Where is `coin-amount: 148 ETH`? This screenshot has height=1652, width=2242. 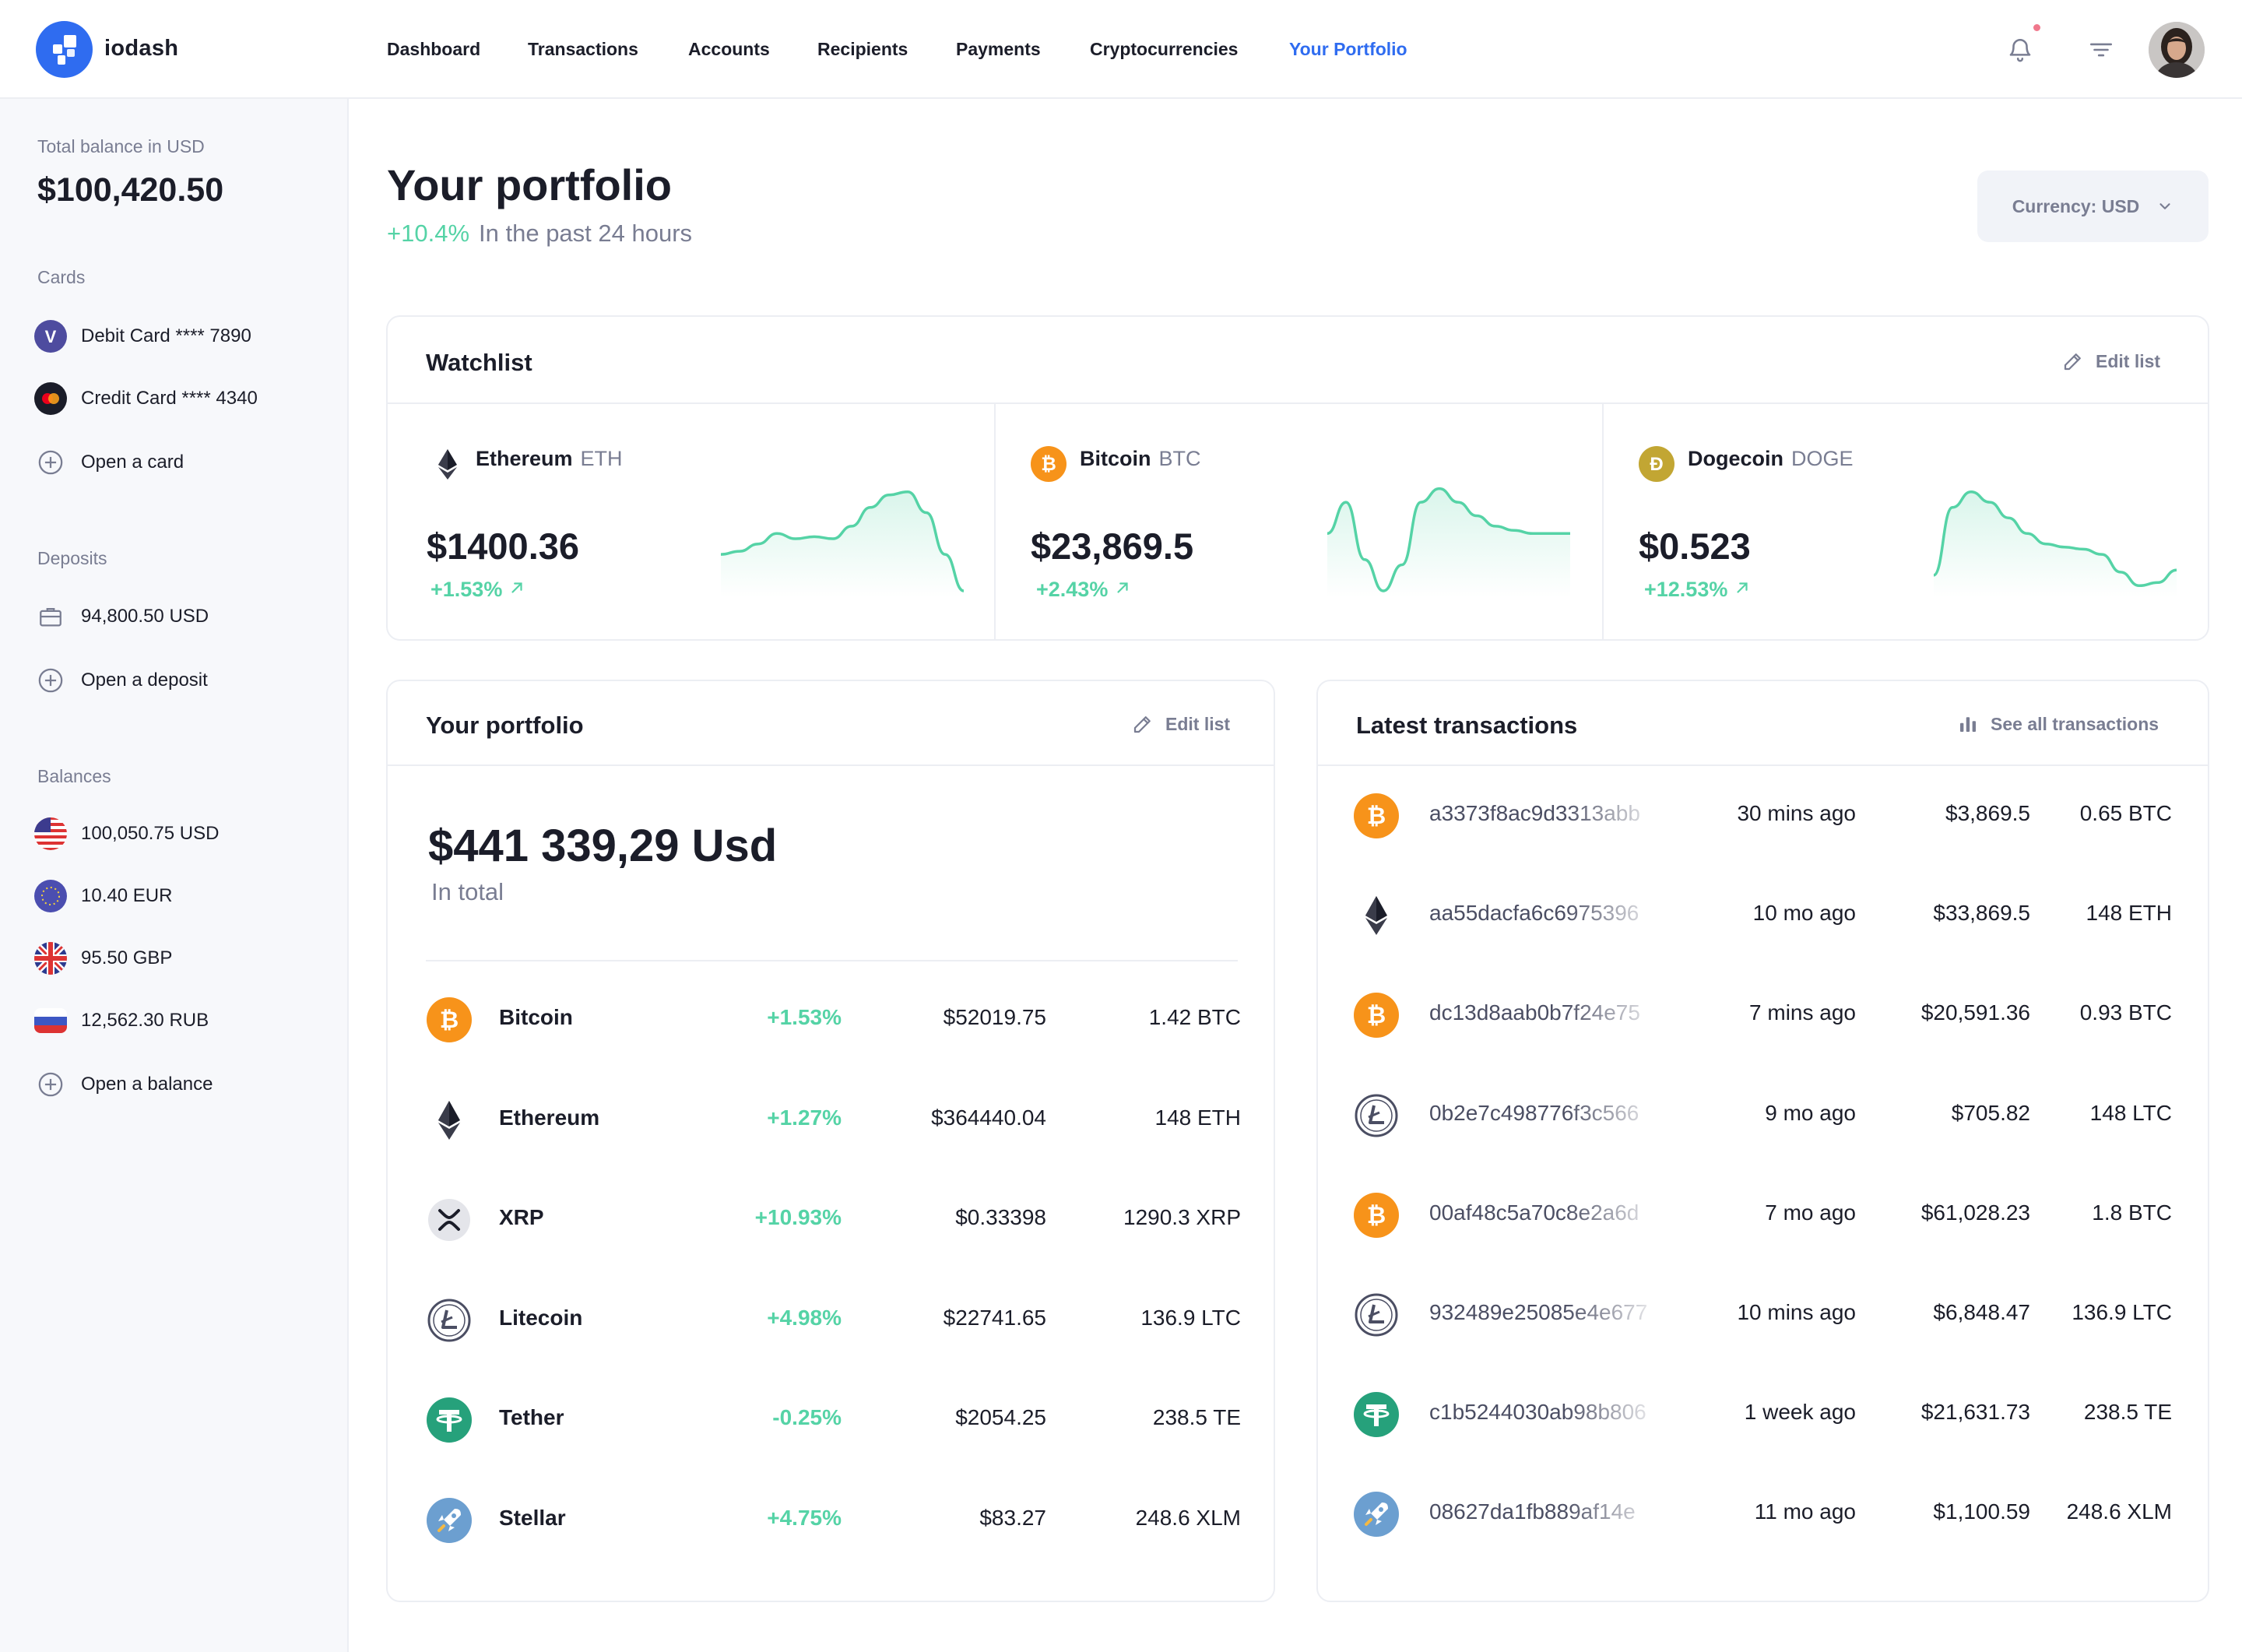
coin-amount: 148 ETH is located at coordinates (1198, 1117).